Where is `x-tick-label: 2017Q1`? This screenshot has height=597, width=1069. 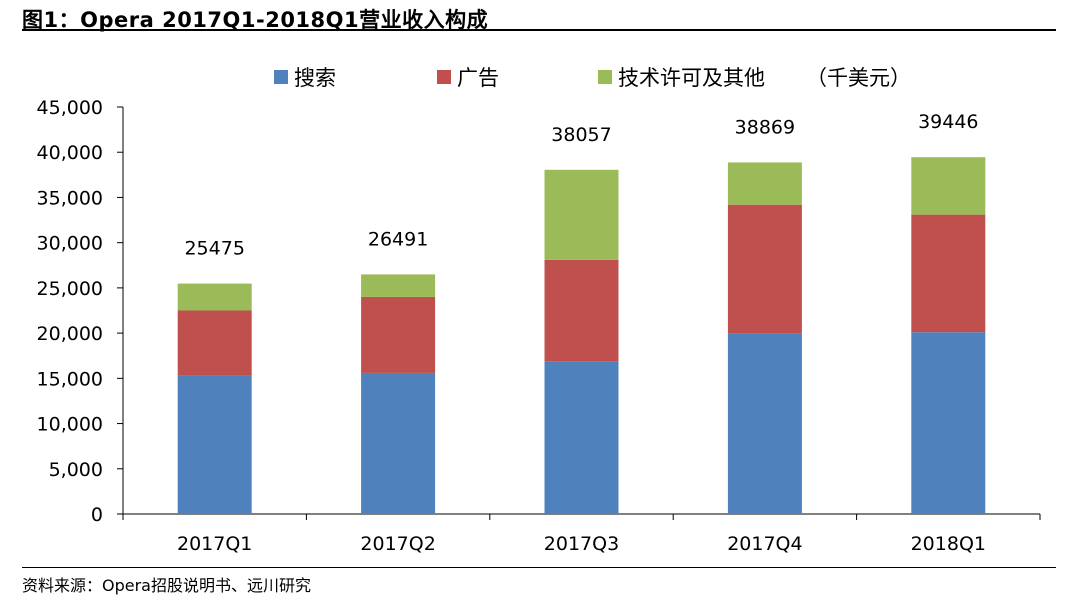
x-tick-label: 2017Q1 is located at coordinates (214, 544).